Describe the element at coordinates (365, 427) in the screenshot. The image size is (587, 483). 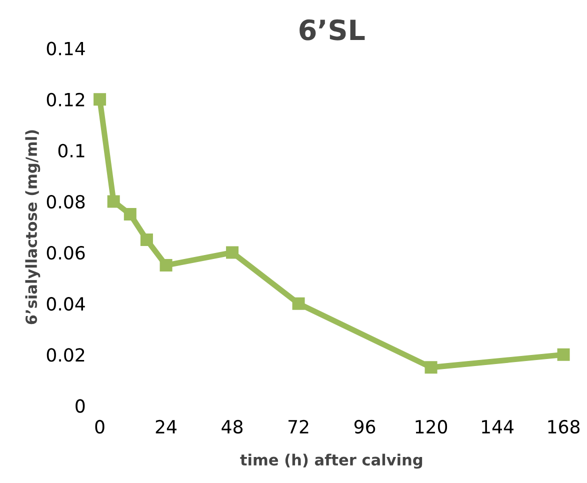
I see `x-tick-label: 96` at that location.